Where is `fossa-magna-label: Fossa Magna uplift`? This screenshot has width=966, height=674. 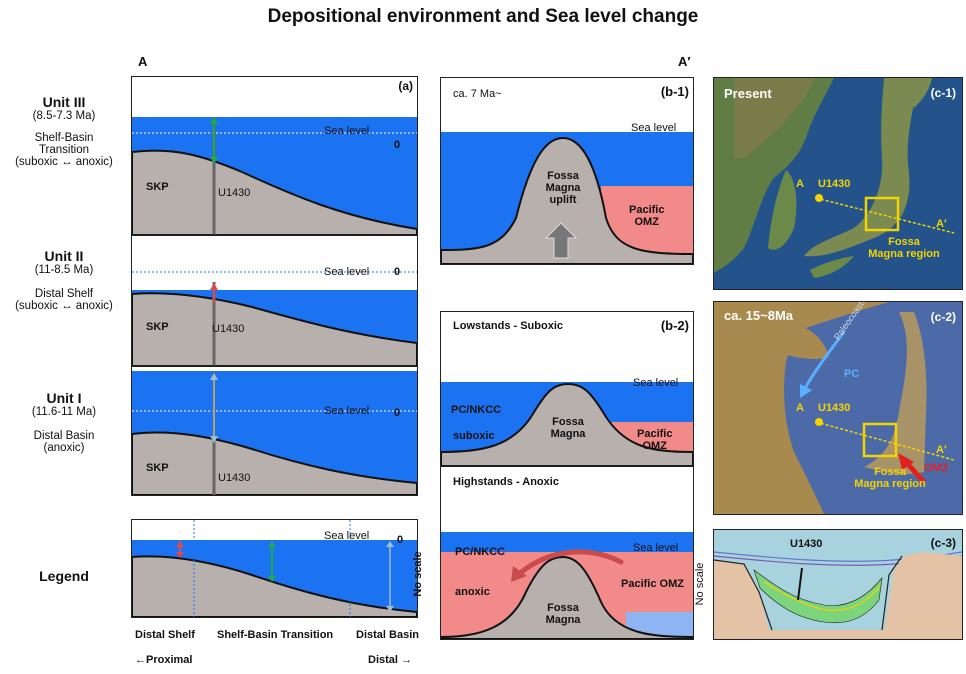
fossa-magna-label: Fossa Magna uplift is located at coordinates (563, 188).